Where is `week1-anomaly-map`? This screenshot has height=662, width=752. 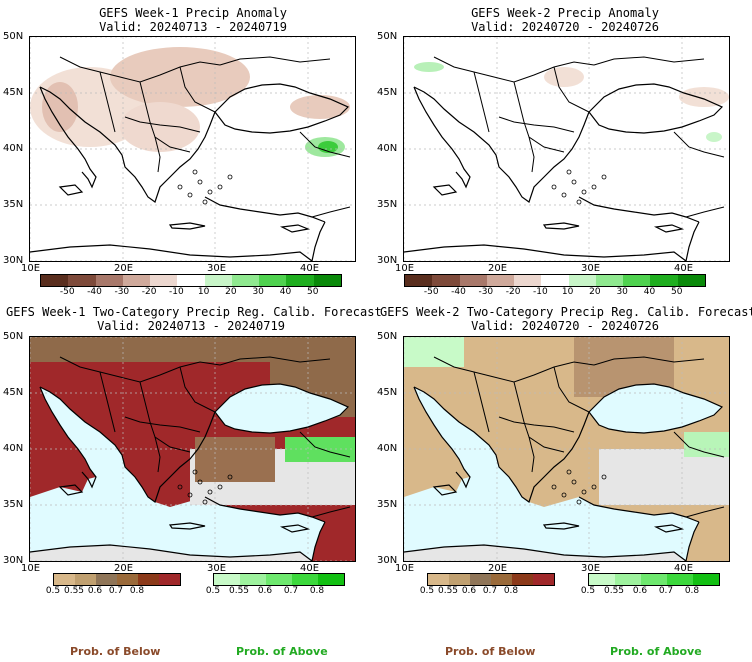 week1-anomaly-map is located at coordinates (192, 149).